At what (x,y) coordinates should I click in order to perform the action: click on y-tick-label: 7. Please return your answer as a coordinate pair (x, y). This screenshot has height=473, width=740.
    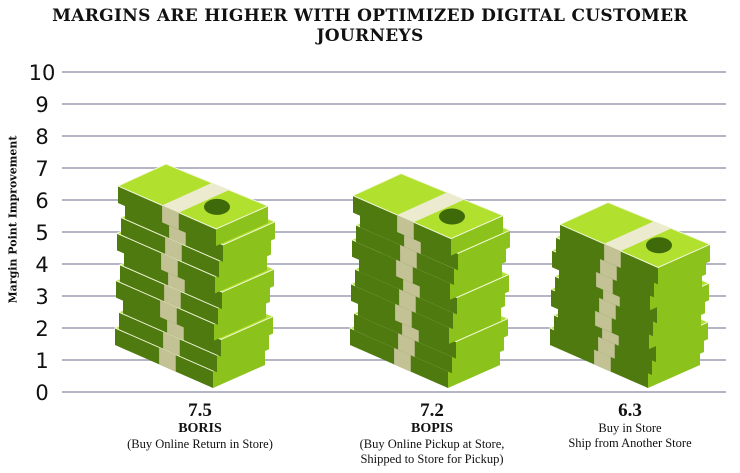
    Looking at the image, I should click on (41, 169).